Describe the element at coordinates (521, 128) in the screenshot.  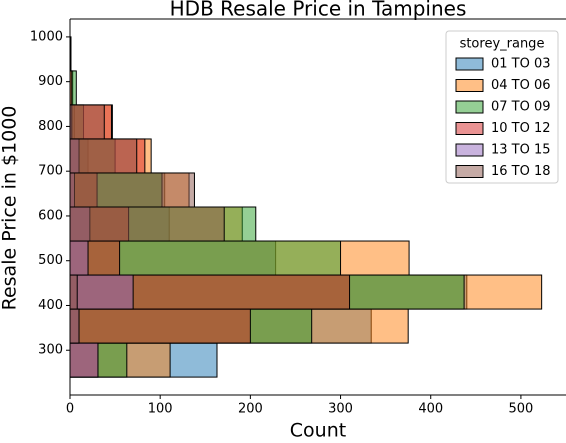
I see `legend-label: 10 TO 12` at that location.